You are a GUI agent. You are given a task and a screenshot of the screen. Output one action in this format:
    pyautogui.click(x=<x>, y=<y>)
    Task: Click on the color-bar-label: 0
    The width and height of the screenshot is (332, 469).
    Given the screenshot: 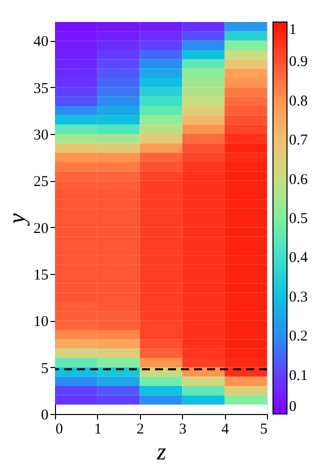 What is the action you would take?
    pyautogui.click(x=292, y=407)
    